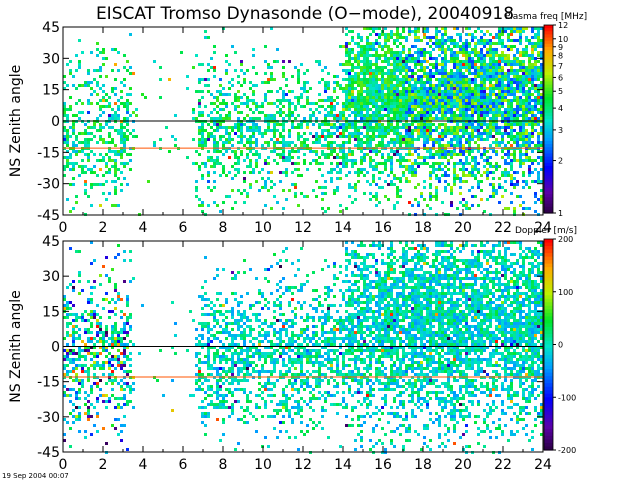 The image size is (640, 480). Describe the element at coordinates (560, 91) in the screenshot. I see `colorbar-tick-label: 5` at that location.